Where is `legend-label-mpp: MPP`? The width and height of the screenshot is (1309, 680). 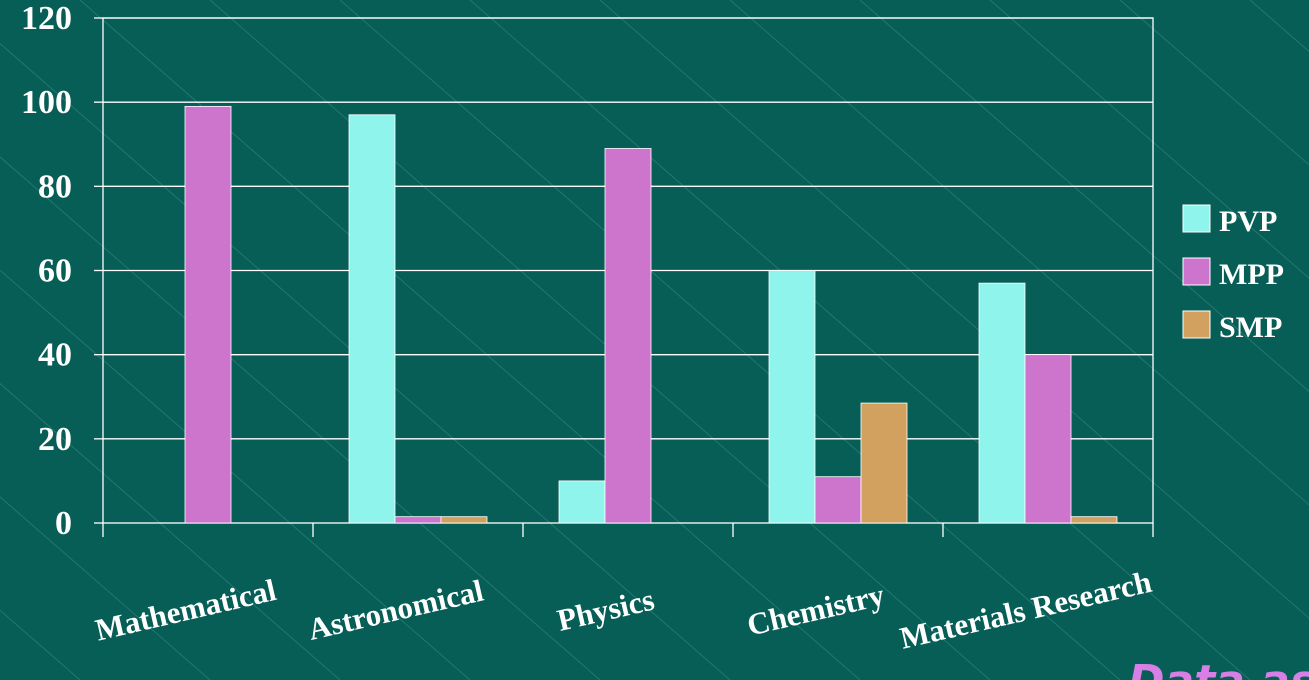
legend-label-mpp: MPP is located at coordinates (1251, 274).